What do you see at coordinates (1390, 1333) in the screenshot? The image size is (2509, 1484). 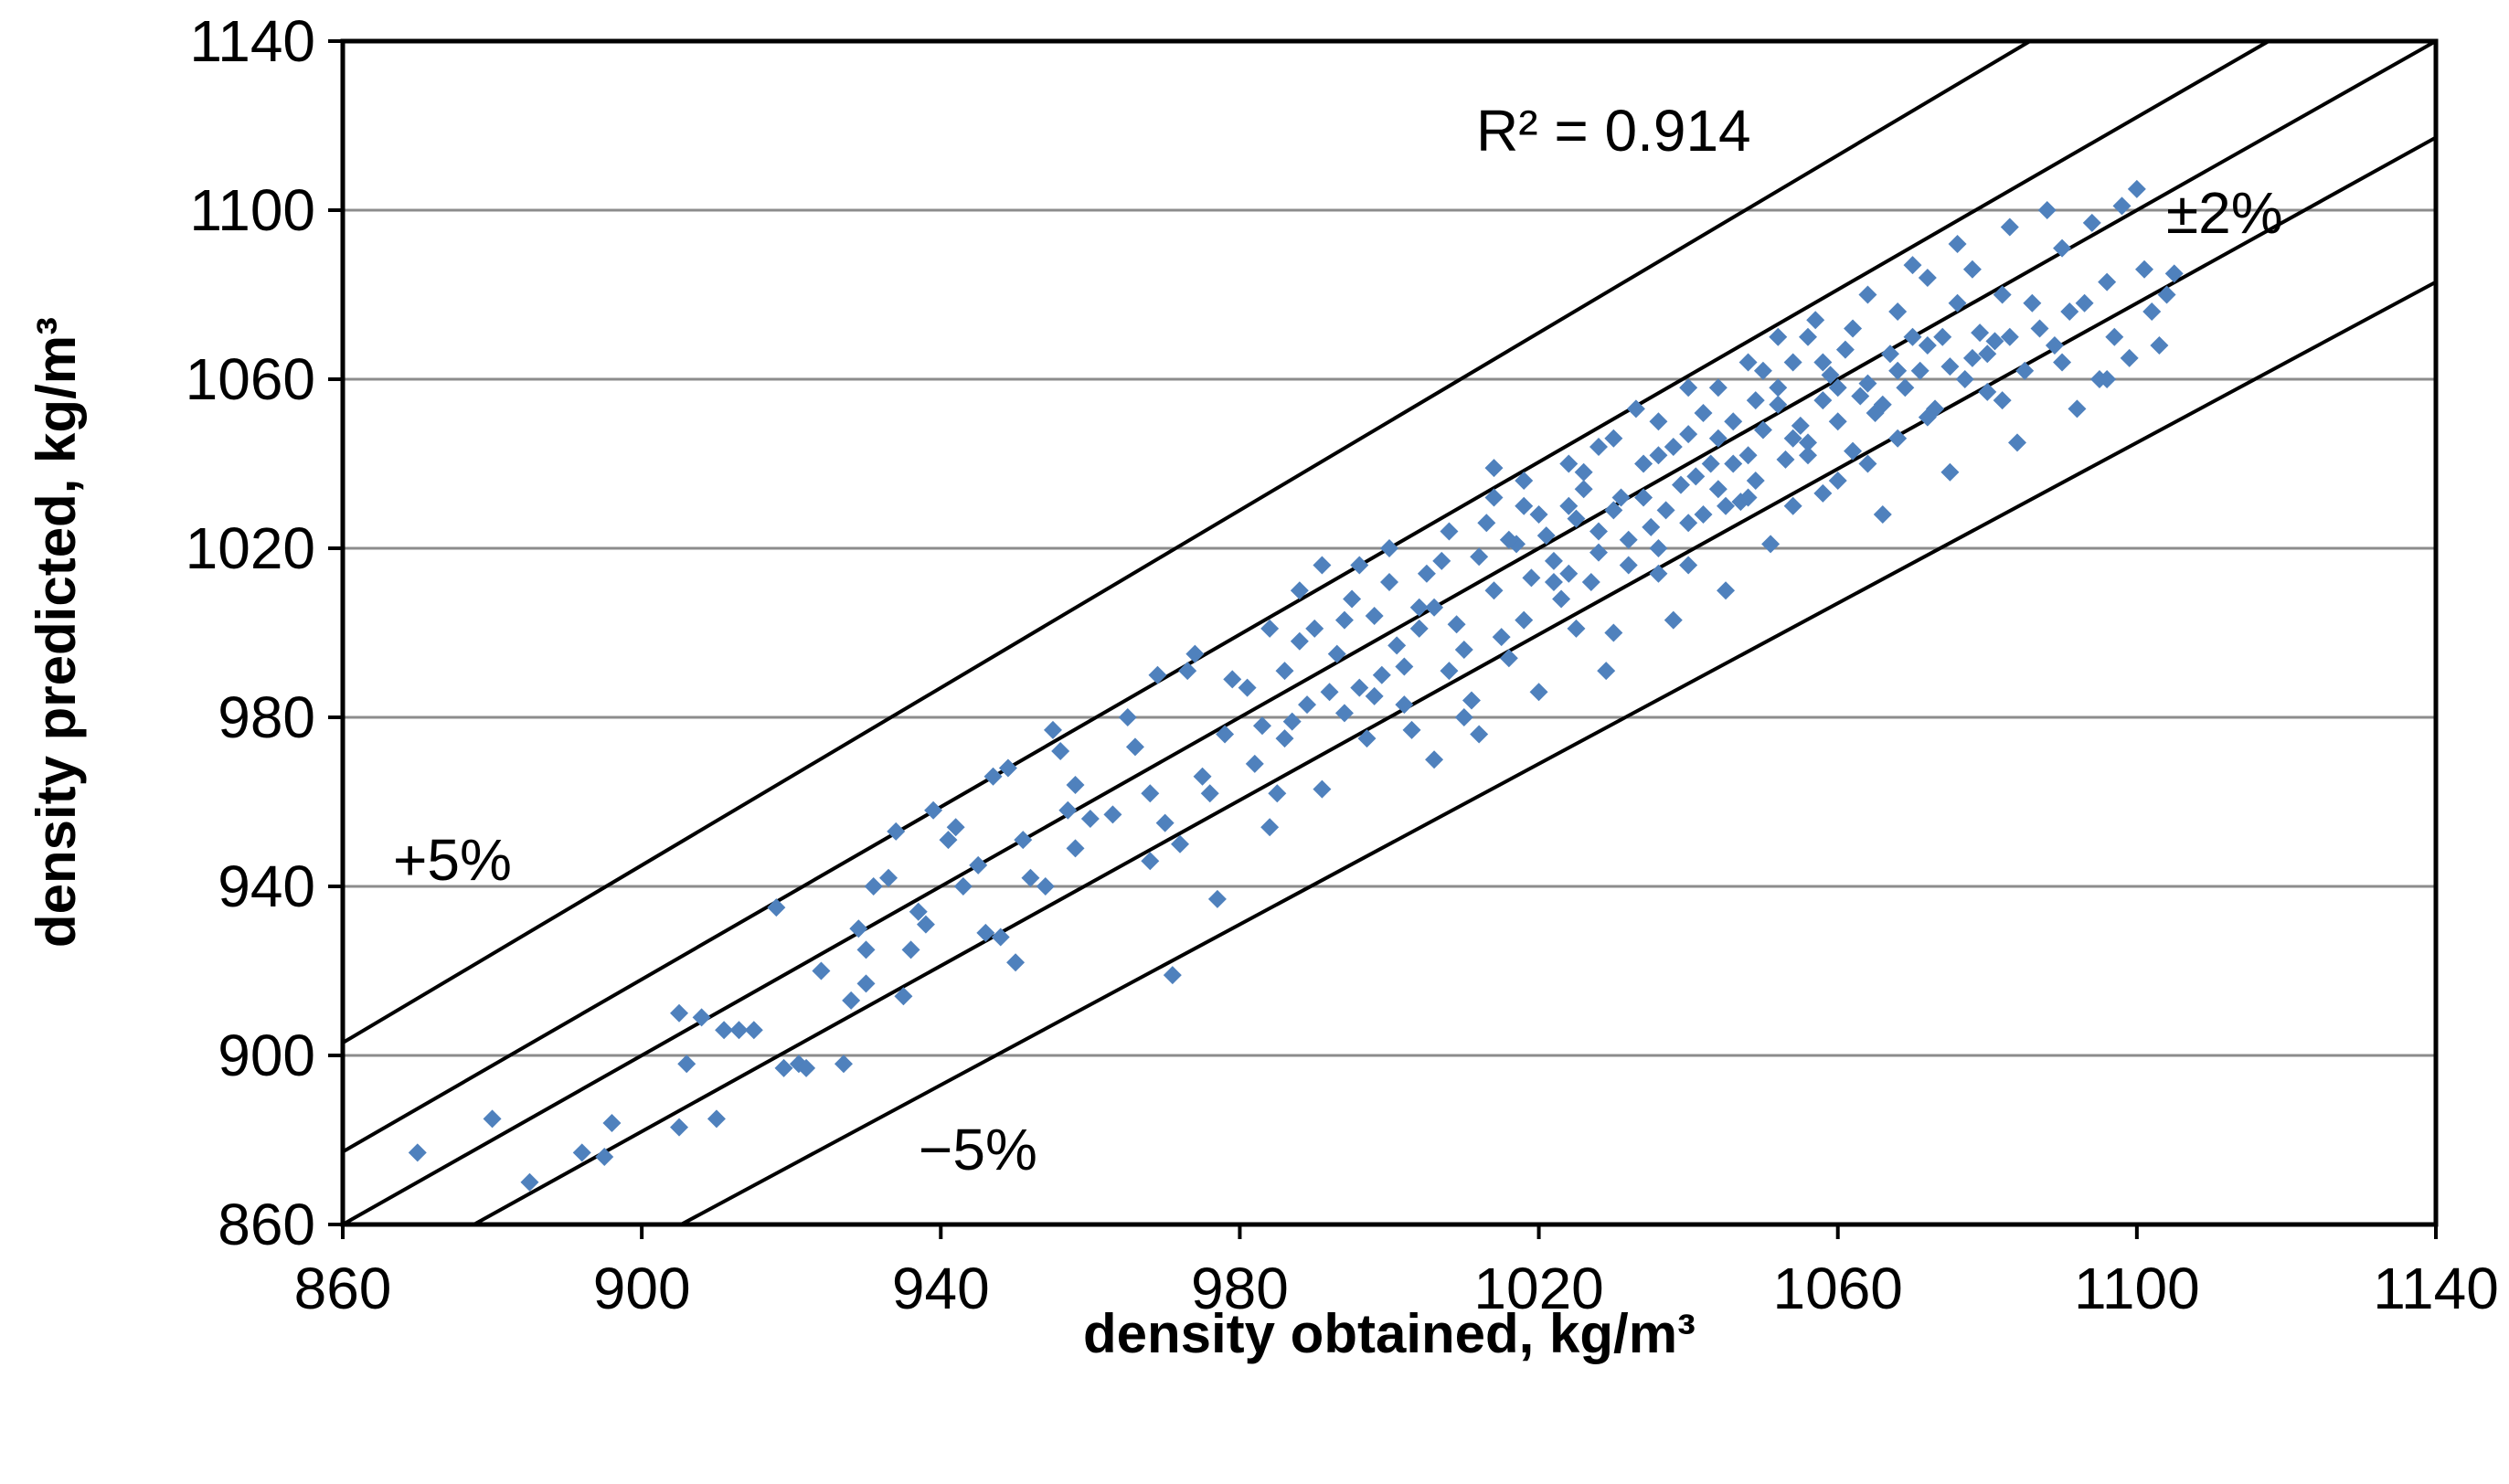 I see `x-axis-label: density obtained, kg/m³` at bounding box center [1390, 1333].